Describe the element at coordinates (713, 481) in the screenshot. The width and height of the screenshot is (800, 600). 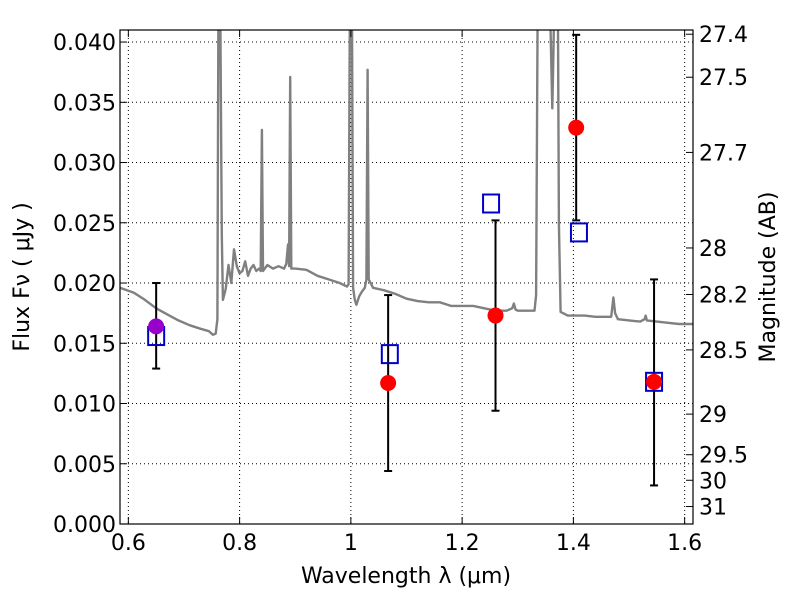
I see `magnitude-tick-label: 30` at that location.